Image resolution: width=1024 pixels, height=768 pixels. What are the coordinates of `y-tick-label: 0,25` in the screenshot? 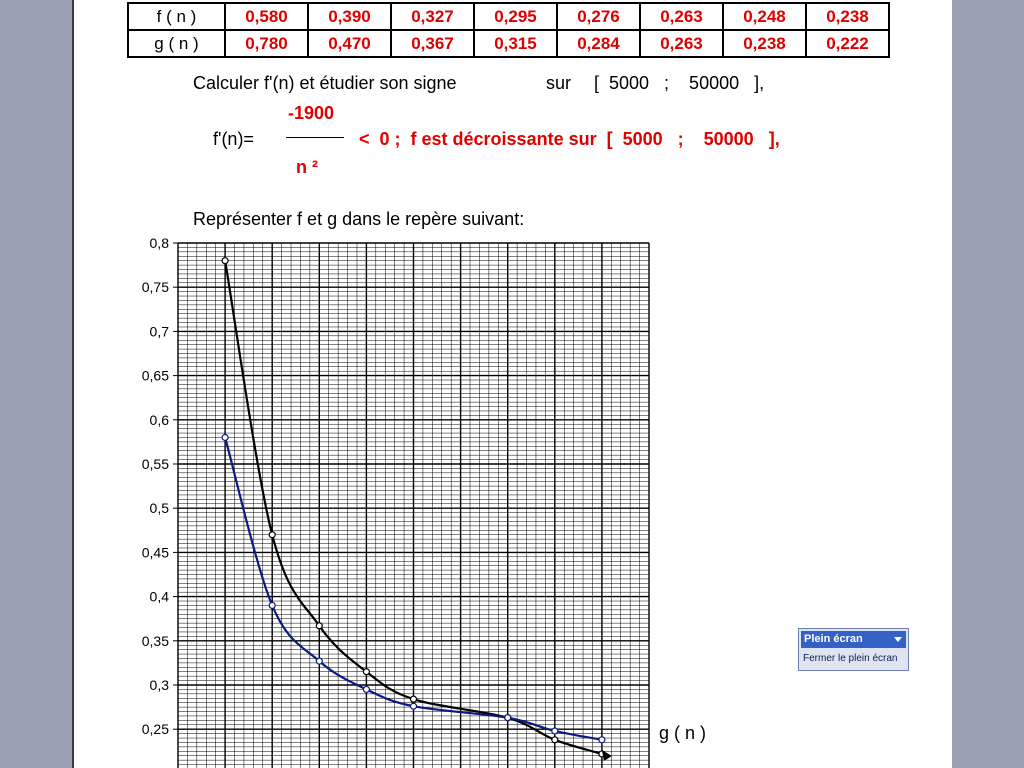 It's located at (155, 729).